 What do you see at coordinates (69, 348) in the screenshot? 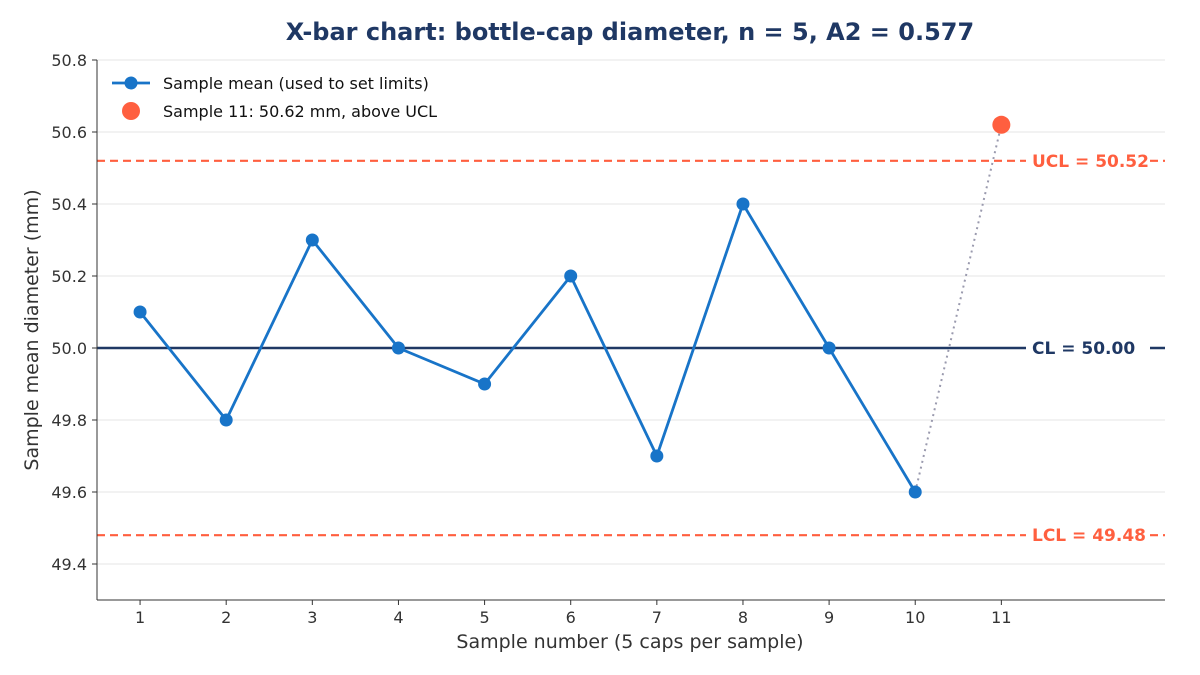
I see `y-tick-label: 50.0` at bounding box center [69, 348].